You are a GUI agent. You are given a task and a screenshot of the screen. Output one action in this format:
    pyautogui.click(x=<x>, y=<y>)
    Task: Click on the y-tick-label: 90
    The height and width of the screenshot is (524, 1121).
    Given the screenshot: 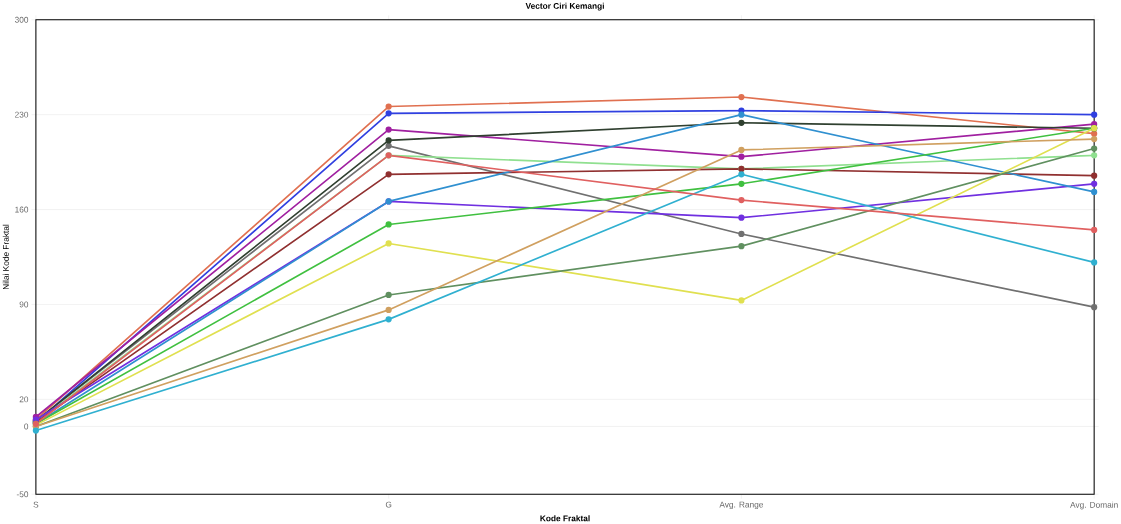 What is the action you would take?
    pyautogui.click(x=24, y=304)
    